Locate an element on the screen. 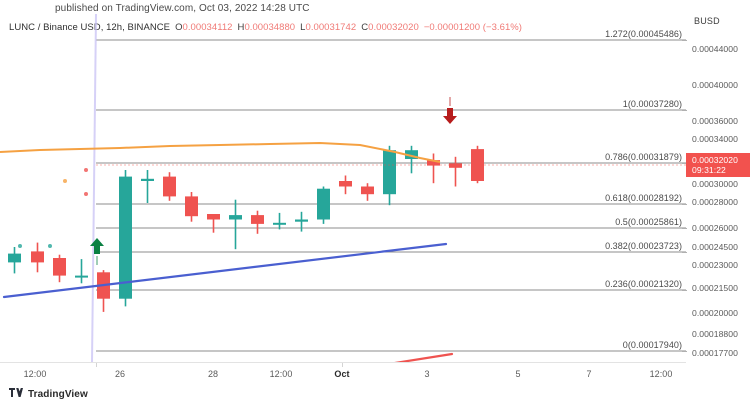 This screenshot has height=406, width=750. price-tick-0: 0.00044000 is located at coordinates (715, 49).